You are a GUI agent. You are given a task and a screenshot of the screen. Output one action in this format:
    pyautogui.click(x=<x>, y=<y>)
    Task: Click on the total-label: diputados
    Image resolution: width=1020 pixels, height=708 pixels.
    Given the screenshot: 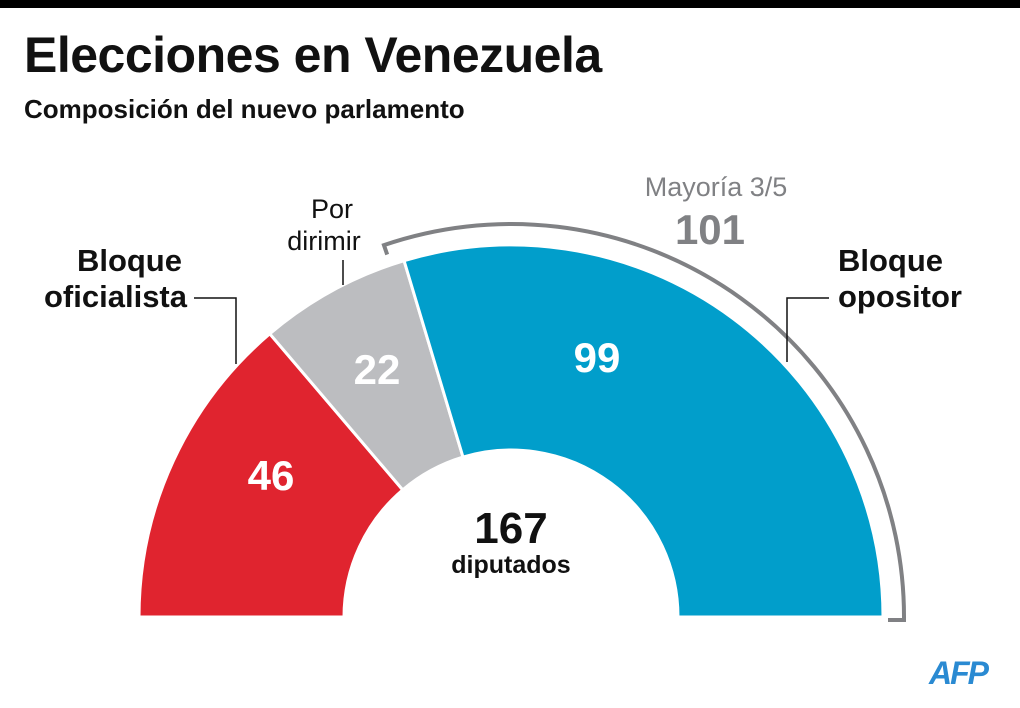 What is the action you would take?
    pyautogui.click(x=510, y=565)
    